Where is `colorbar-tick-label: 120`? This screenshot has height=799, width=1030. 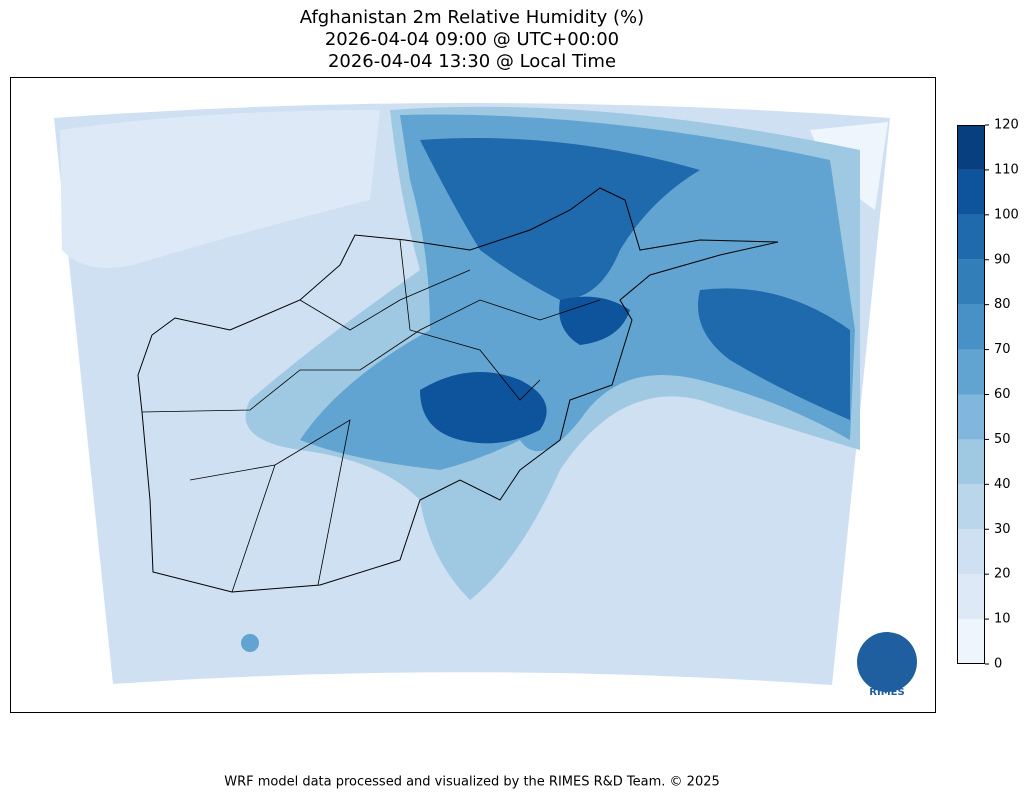
colorbar-tick-label: 120 is located at coordinates (1006, 125).